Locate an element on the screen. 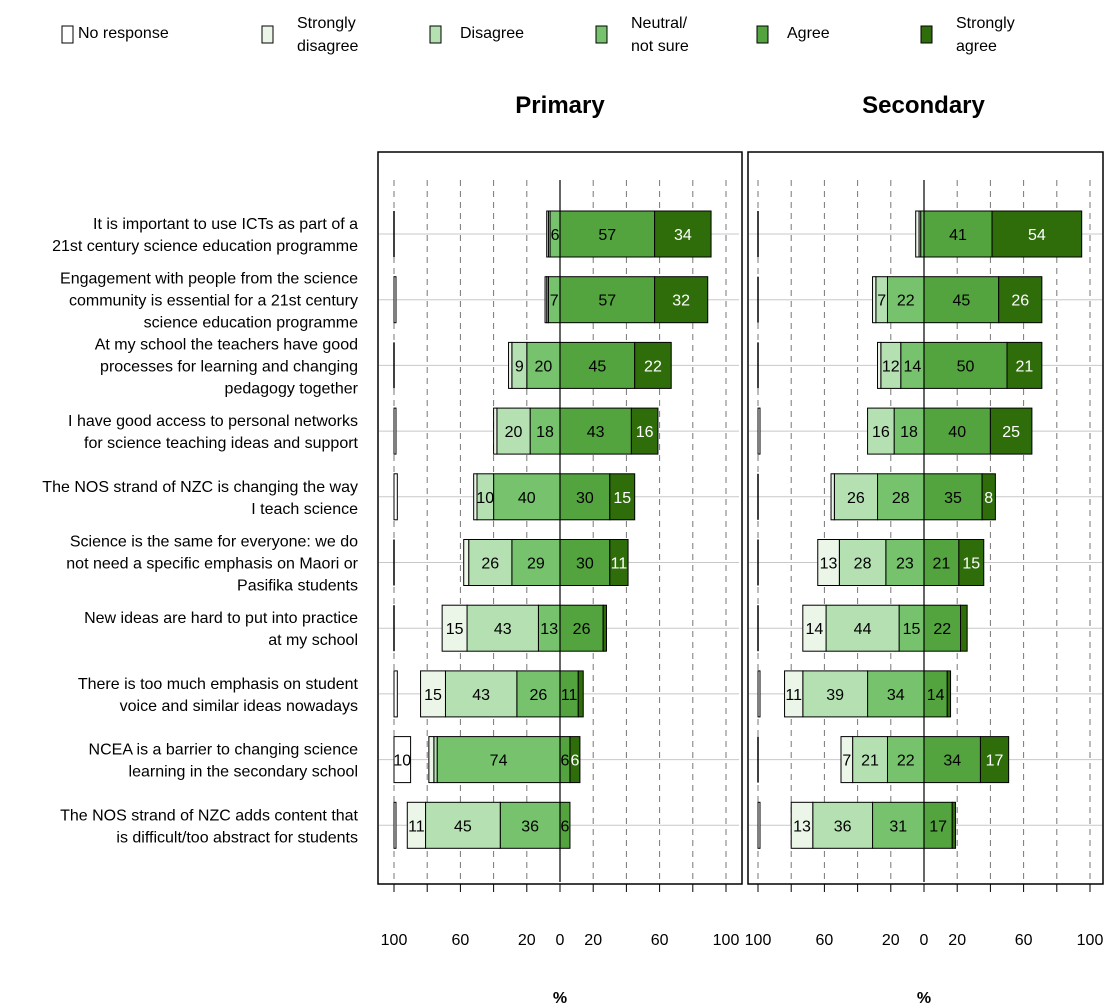 The height and width of the screenshot is (1005, 1105). data-label: 21 is located at coordinates (1025, 366).